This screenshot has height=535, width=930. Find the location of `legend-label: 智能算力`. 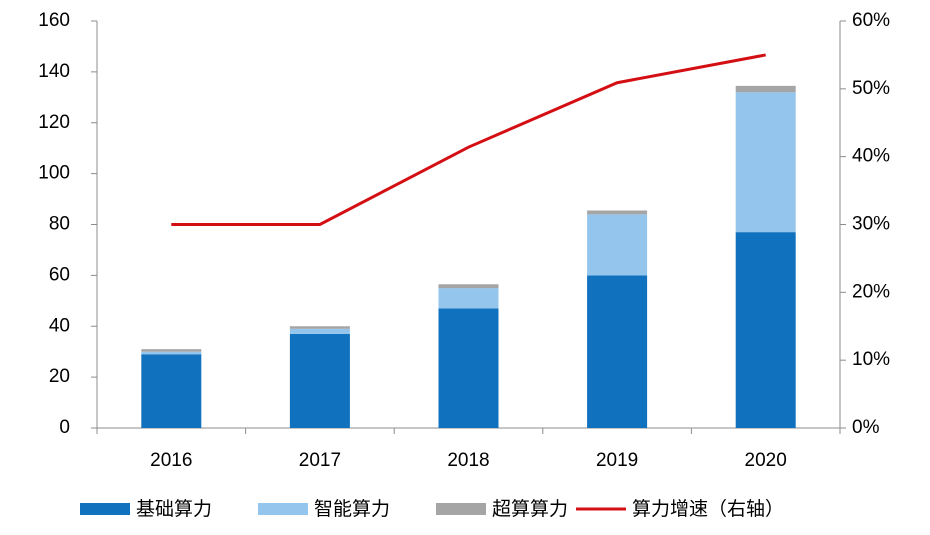

legend-label: 智能算力 is located at coordinates (352, 509).